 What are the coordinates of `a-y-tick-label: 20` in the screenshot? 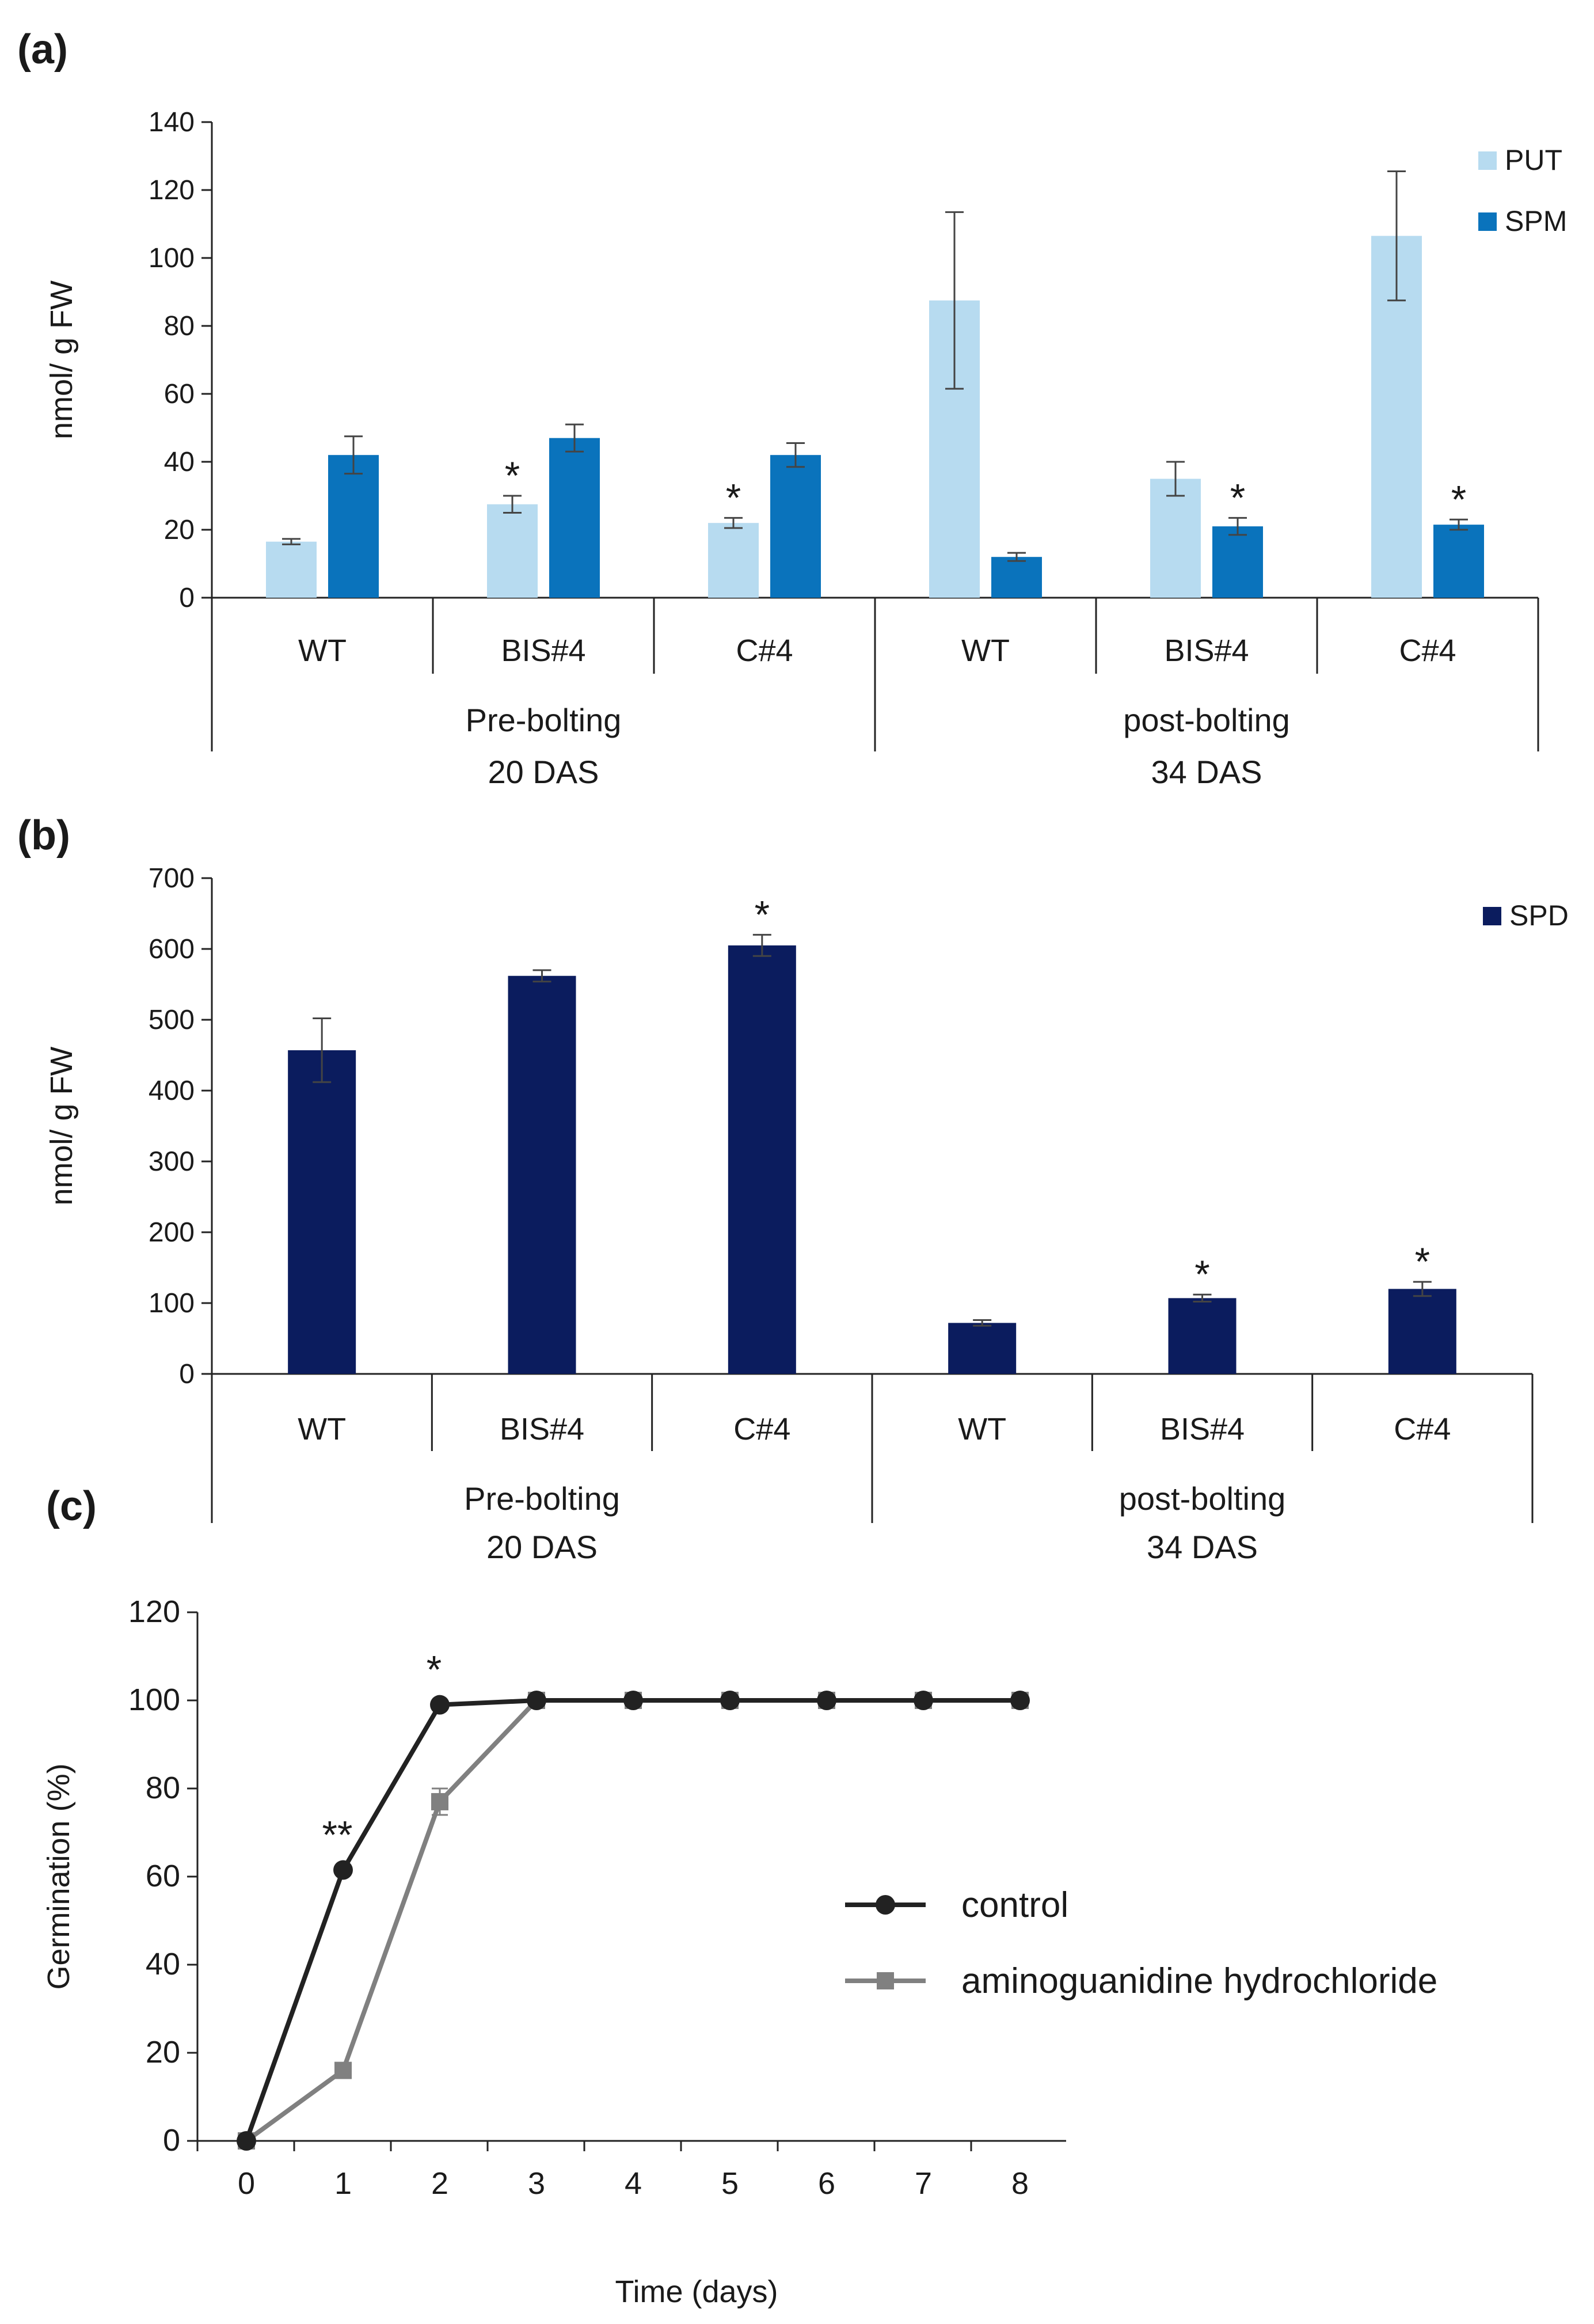 It's located at (180, 530).